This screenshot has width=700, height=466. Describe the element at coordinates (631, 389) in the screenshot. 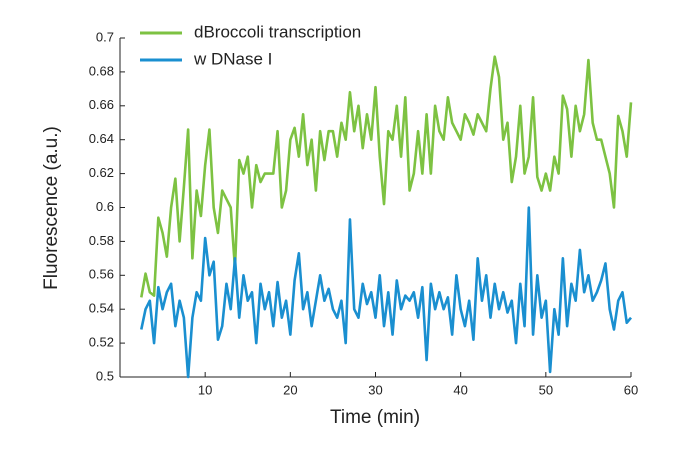

I see `x-tick-label: 60` at that location.